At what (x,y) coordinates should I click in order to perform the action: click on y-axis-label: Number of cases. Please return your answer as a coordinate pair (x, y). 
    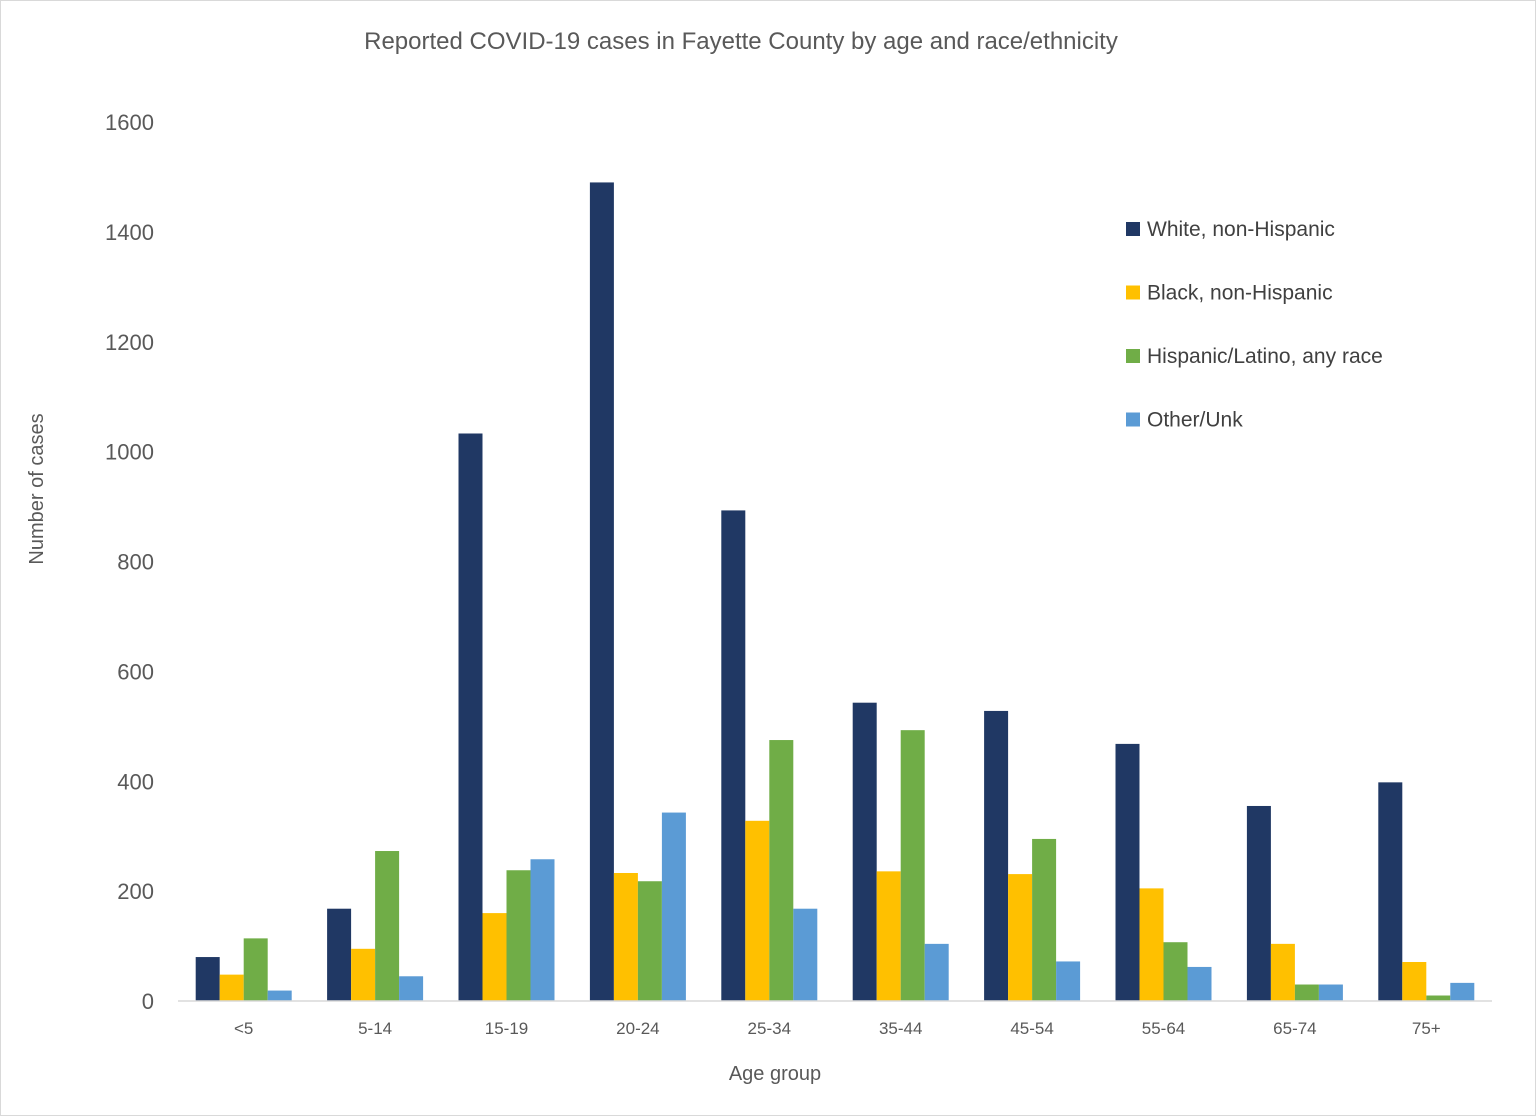
    Looking at the image, I should click on (37, 488).